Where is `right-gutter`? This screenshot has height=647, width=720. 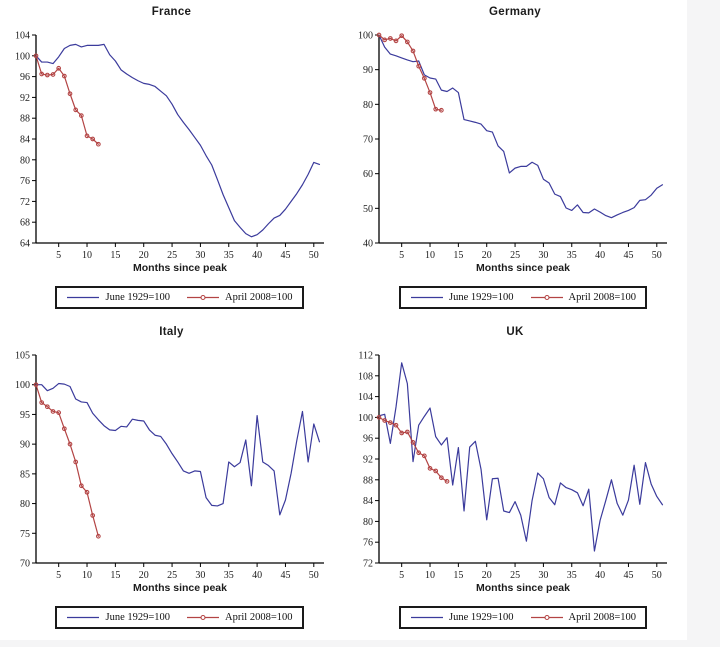 right-gutter is located at coordinates (703, 323).